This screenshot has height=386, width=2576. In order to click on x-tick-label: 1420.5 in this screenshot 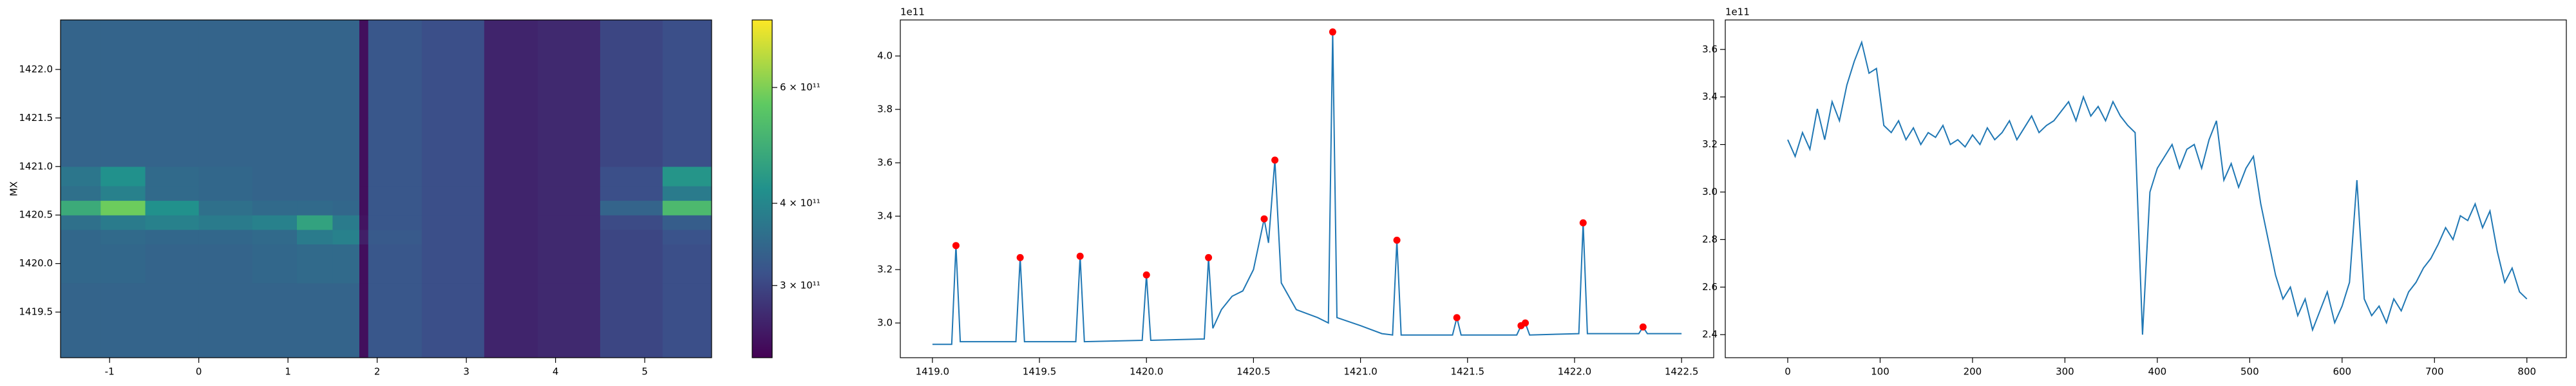, I will do `click(1254, 372)`.